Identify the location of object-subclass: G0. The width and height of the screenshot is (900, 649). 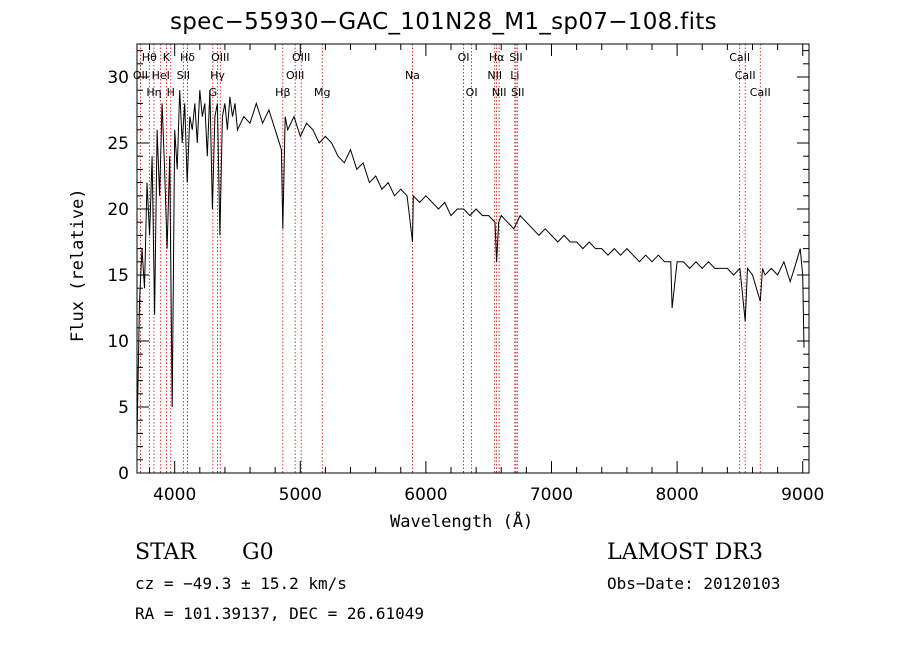
(258, 552).